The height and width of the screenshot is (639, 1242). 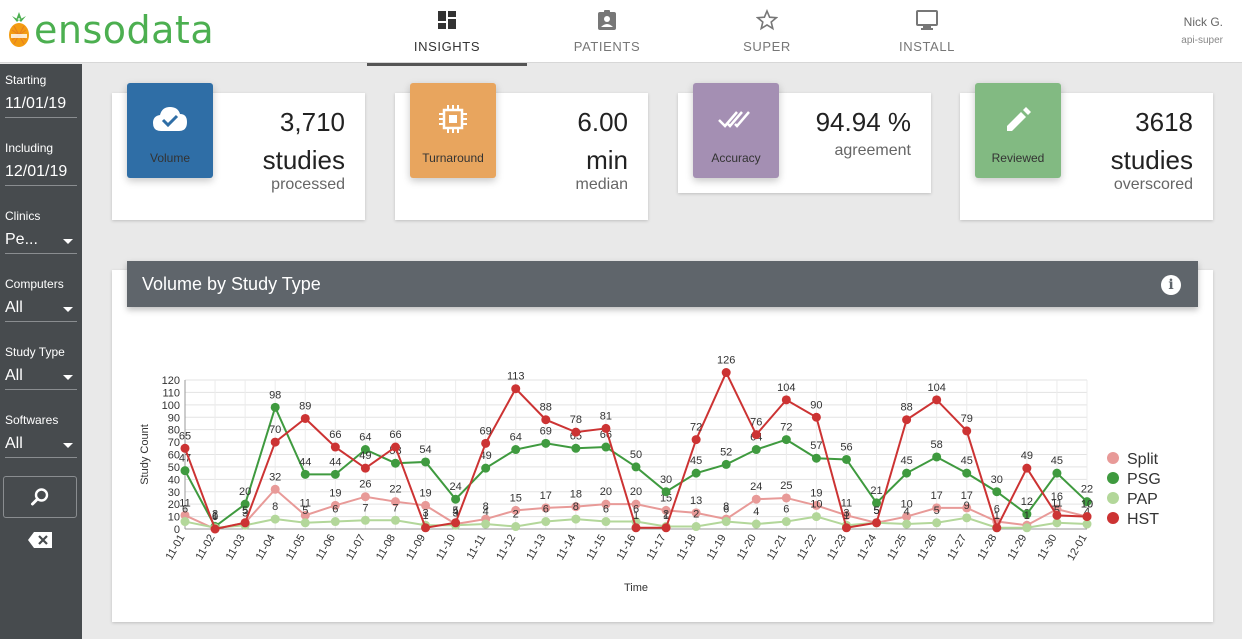 I want to click on volume-badge: Volume, so click(x=170, y=130).